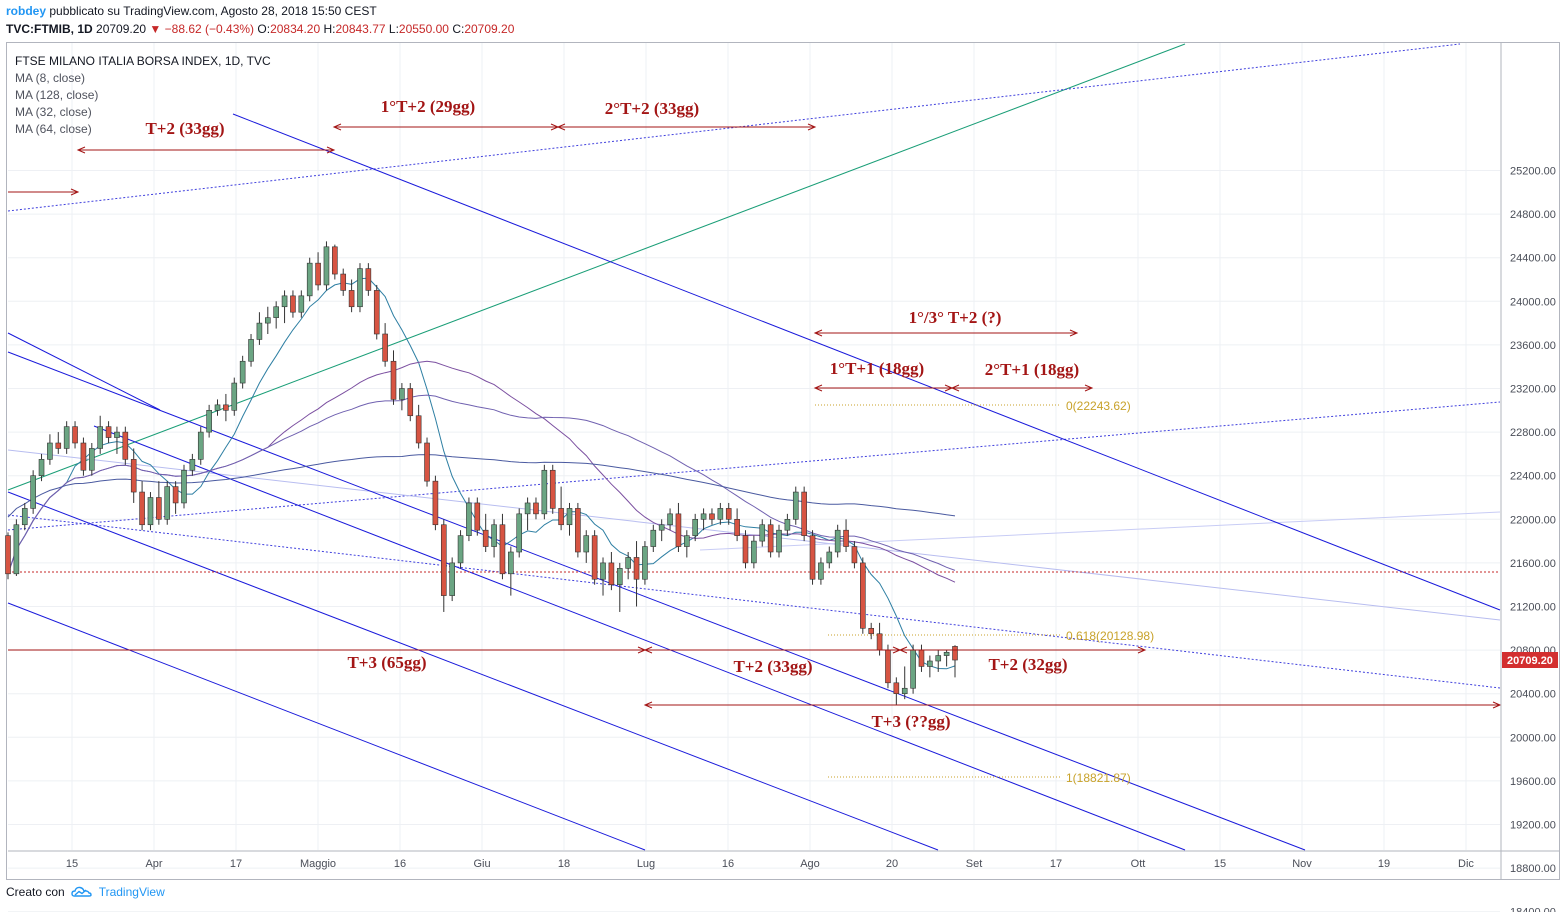 The image size is (1566, 912). I want to click on y-tick-label: 19600.00, so click(1533, 782).